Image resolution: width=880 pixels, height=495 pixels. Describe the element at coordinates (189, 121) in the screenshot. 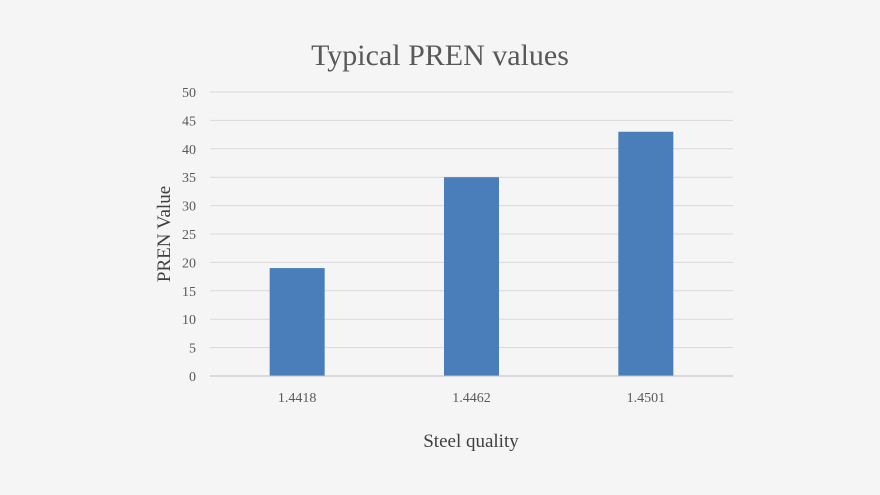

I see `y-tick-label: 45` at that location.